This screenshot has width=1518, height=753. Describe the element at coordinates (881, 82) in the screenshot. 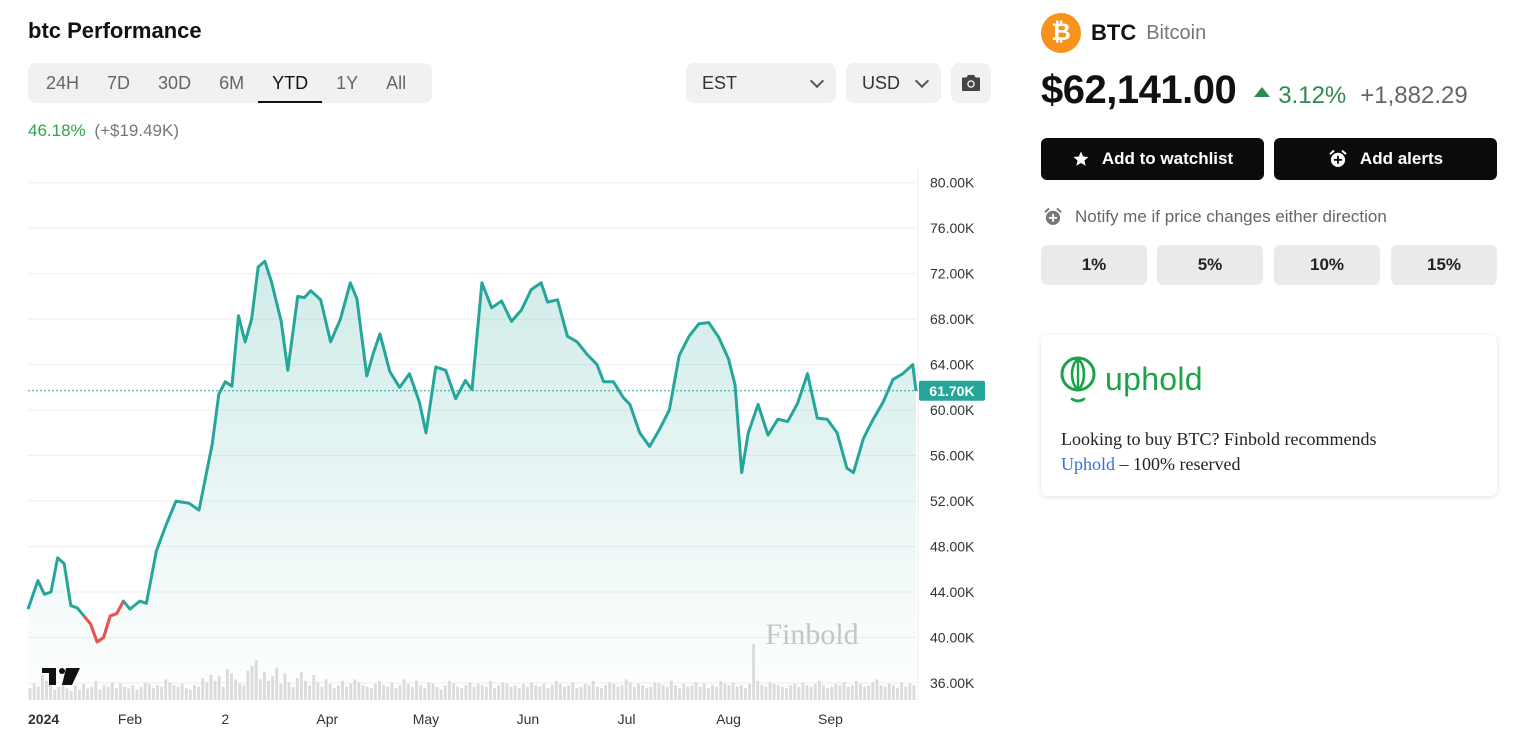

I see `currency-value: USD` at that location.